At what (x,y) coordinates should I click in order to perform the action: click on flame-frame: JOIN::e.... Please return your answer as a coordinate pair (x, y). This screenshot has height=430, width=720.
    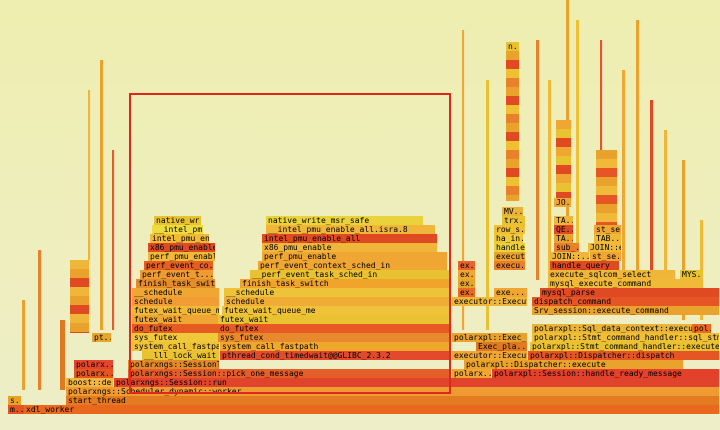
    Looking at the image, I should click on (605, 247).